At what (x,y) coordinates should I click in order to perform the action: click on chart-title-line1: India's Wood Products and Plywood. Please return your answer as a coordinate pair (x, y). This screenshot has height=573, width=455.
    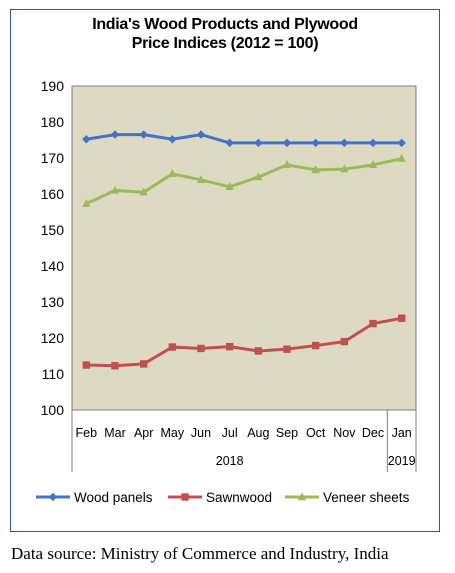
    Looking at the image, I should click on (225, 24).